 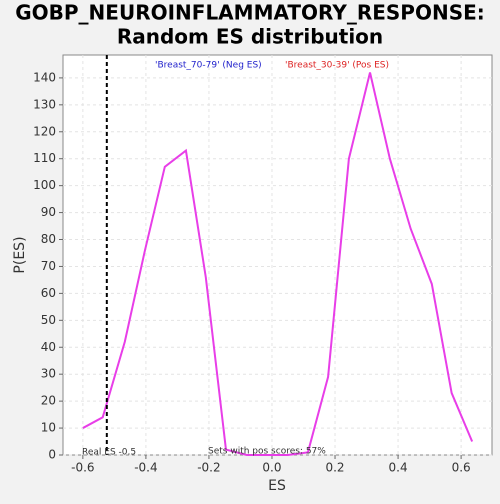 What do you see at coordinates (48, 347) in the screenshot?
I see `y-tick-label: 40` at bounding box center [48, 347].